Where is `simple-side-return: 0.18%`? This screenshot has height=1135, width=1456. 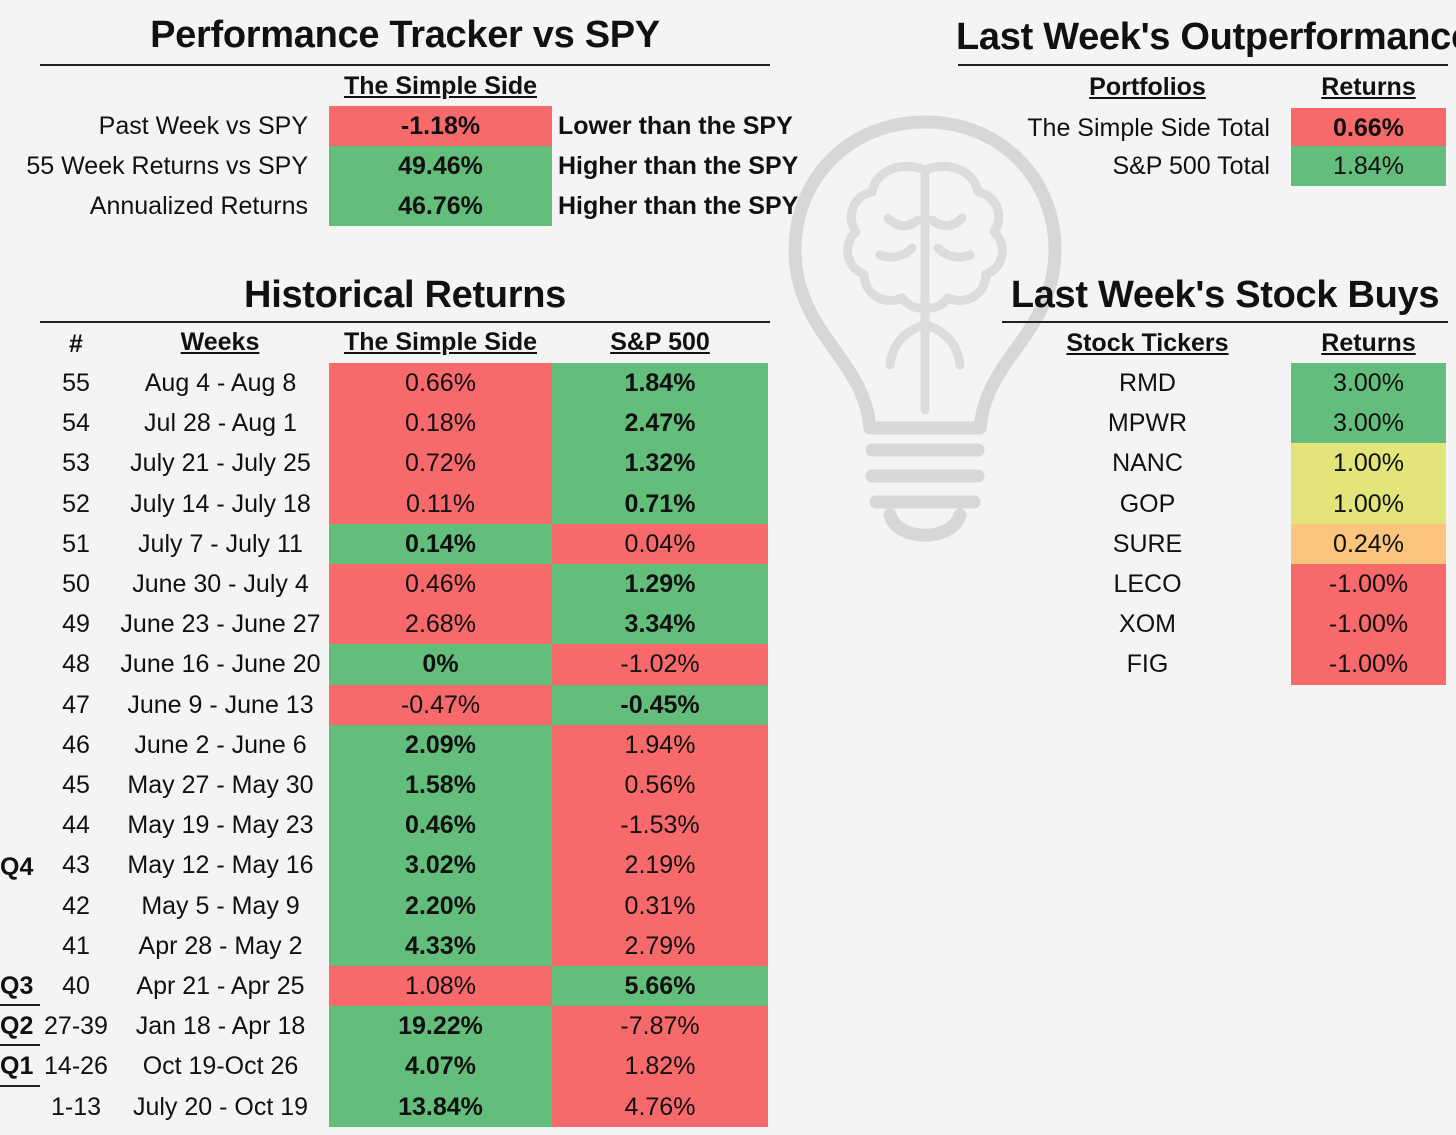 simple-side-return: 0.18% is located at coordinates (440, 423).